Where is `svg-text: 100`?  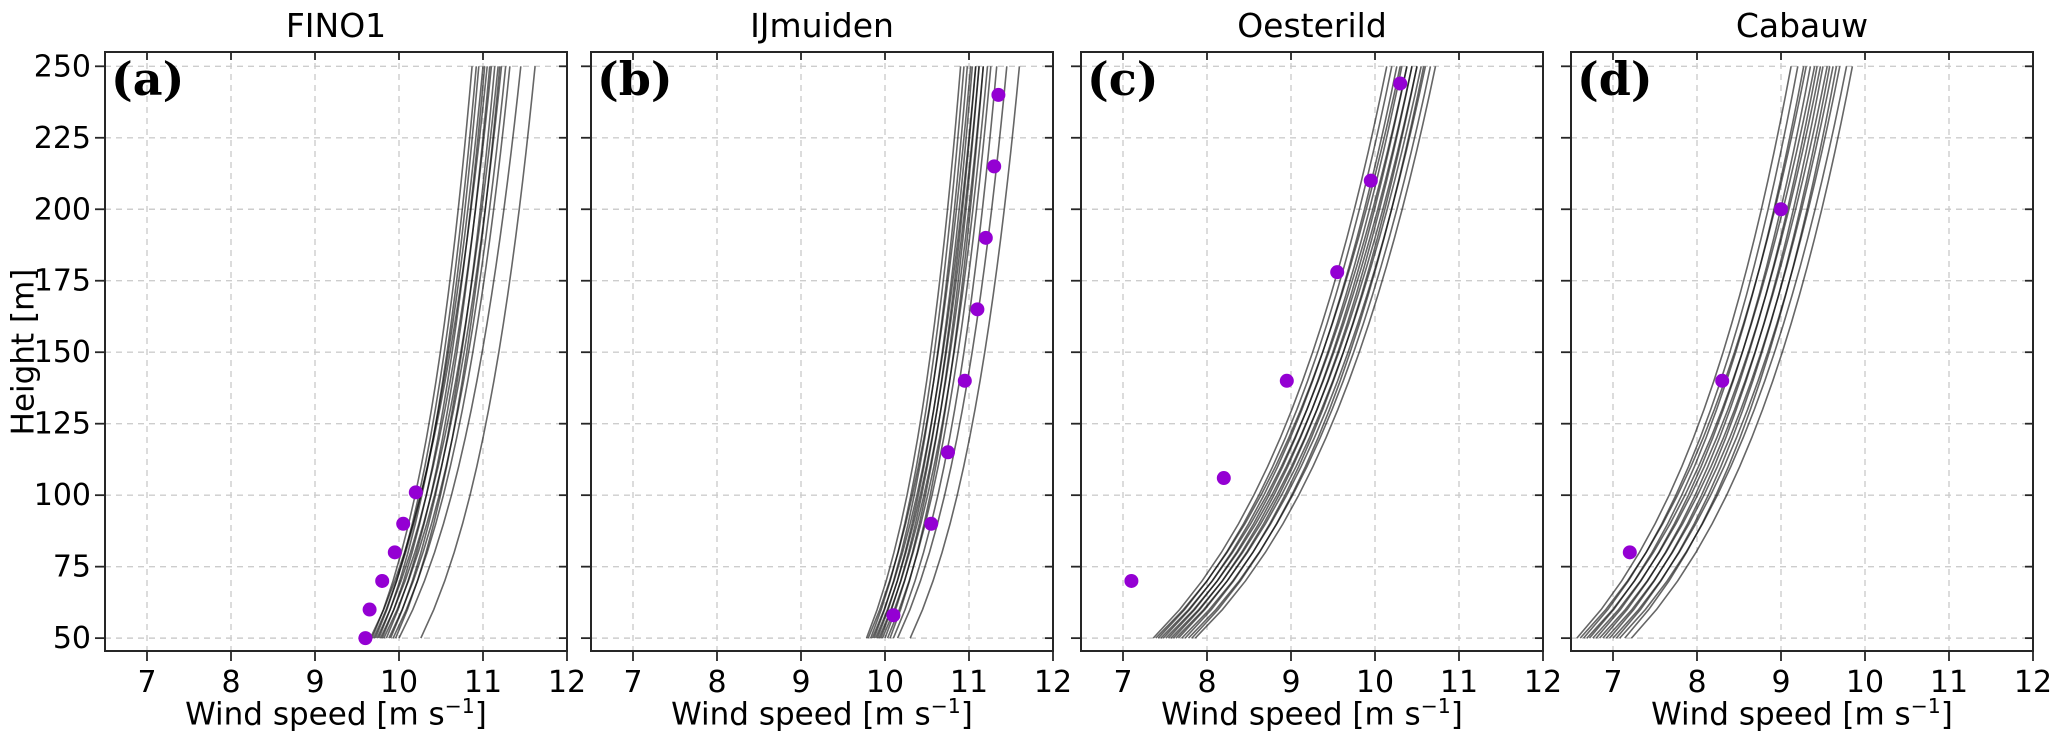 svg-text: 100 is located at coordinates (62, 495).